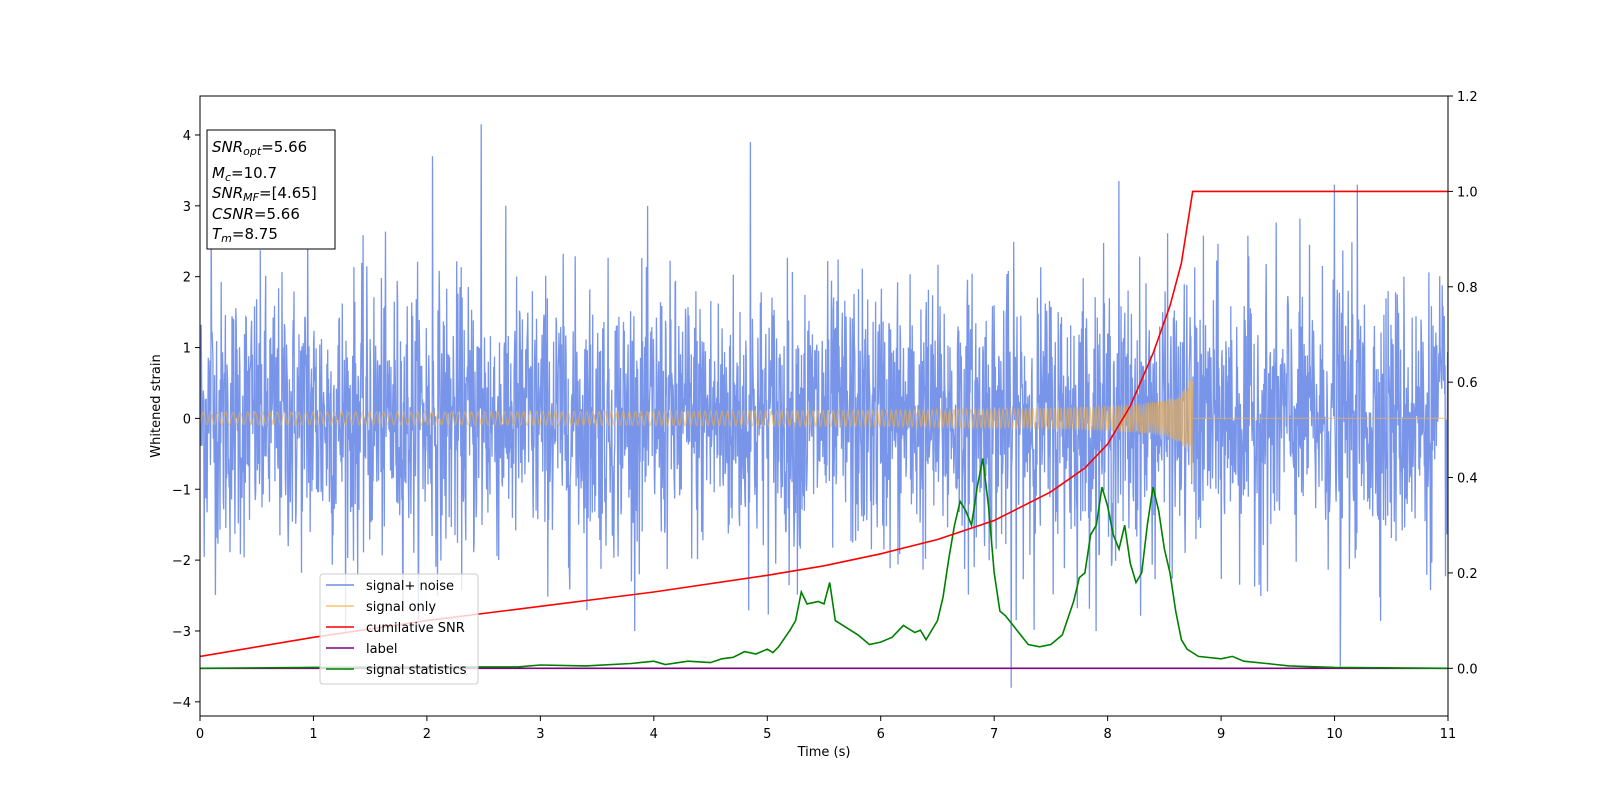 The width and height of the screenshot is (1600, 800). Describe the element at coordinates (1467, 669) in the screenshot. I see `y-right-tick-label: 0.0` at that location.